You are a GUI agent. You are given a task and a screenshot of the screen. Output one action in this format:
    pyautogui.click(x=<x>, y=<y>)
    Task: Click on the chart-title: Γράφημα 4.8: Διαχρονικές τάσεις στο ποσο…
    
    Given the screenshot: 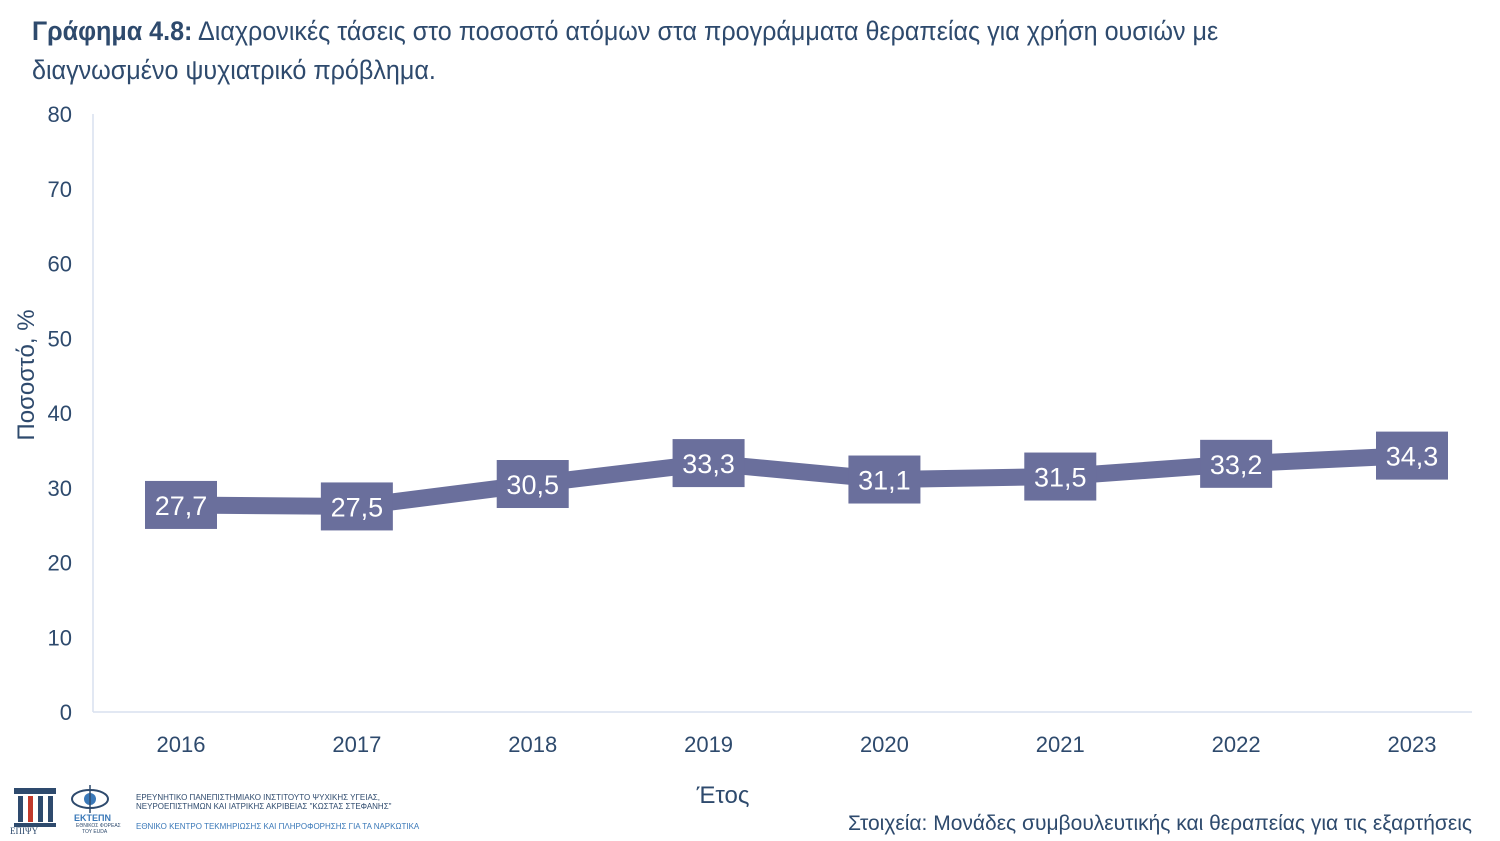 What is the action you would take?
    pyautogui.click(x=701, y=51)
    